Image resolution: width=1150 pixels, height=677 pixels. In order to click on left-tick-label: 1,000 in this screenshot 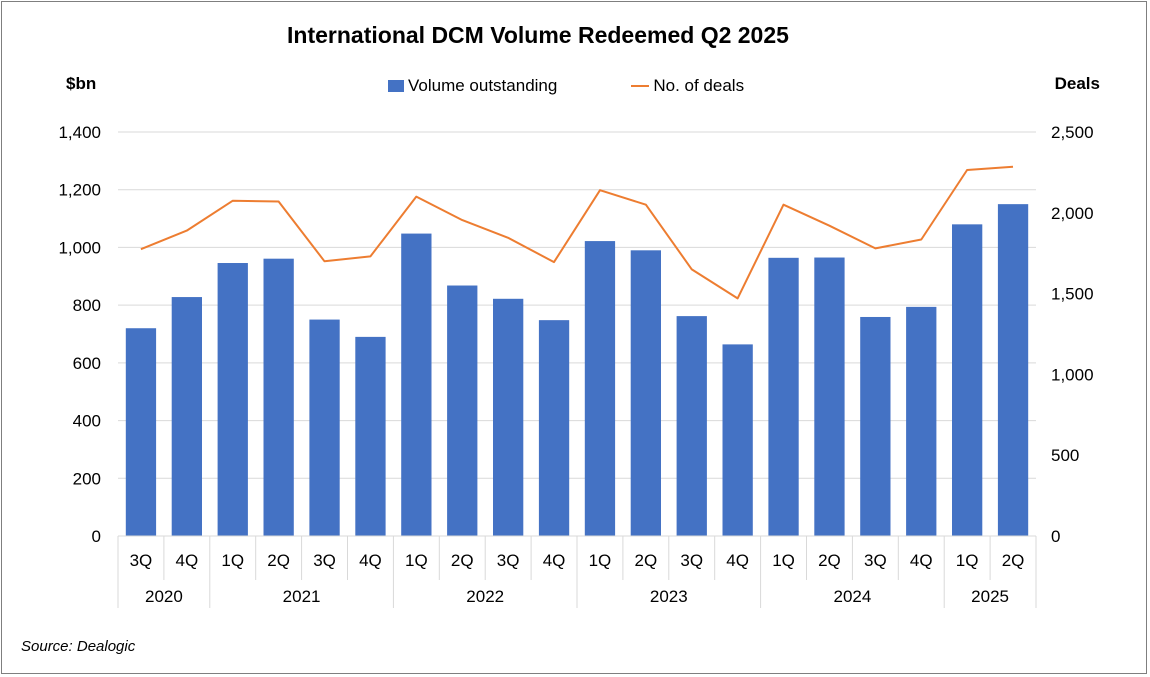, I will do `click(79, 247)`.